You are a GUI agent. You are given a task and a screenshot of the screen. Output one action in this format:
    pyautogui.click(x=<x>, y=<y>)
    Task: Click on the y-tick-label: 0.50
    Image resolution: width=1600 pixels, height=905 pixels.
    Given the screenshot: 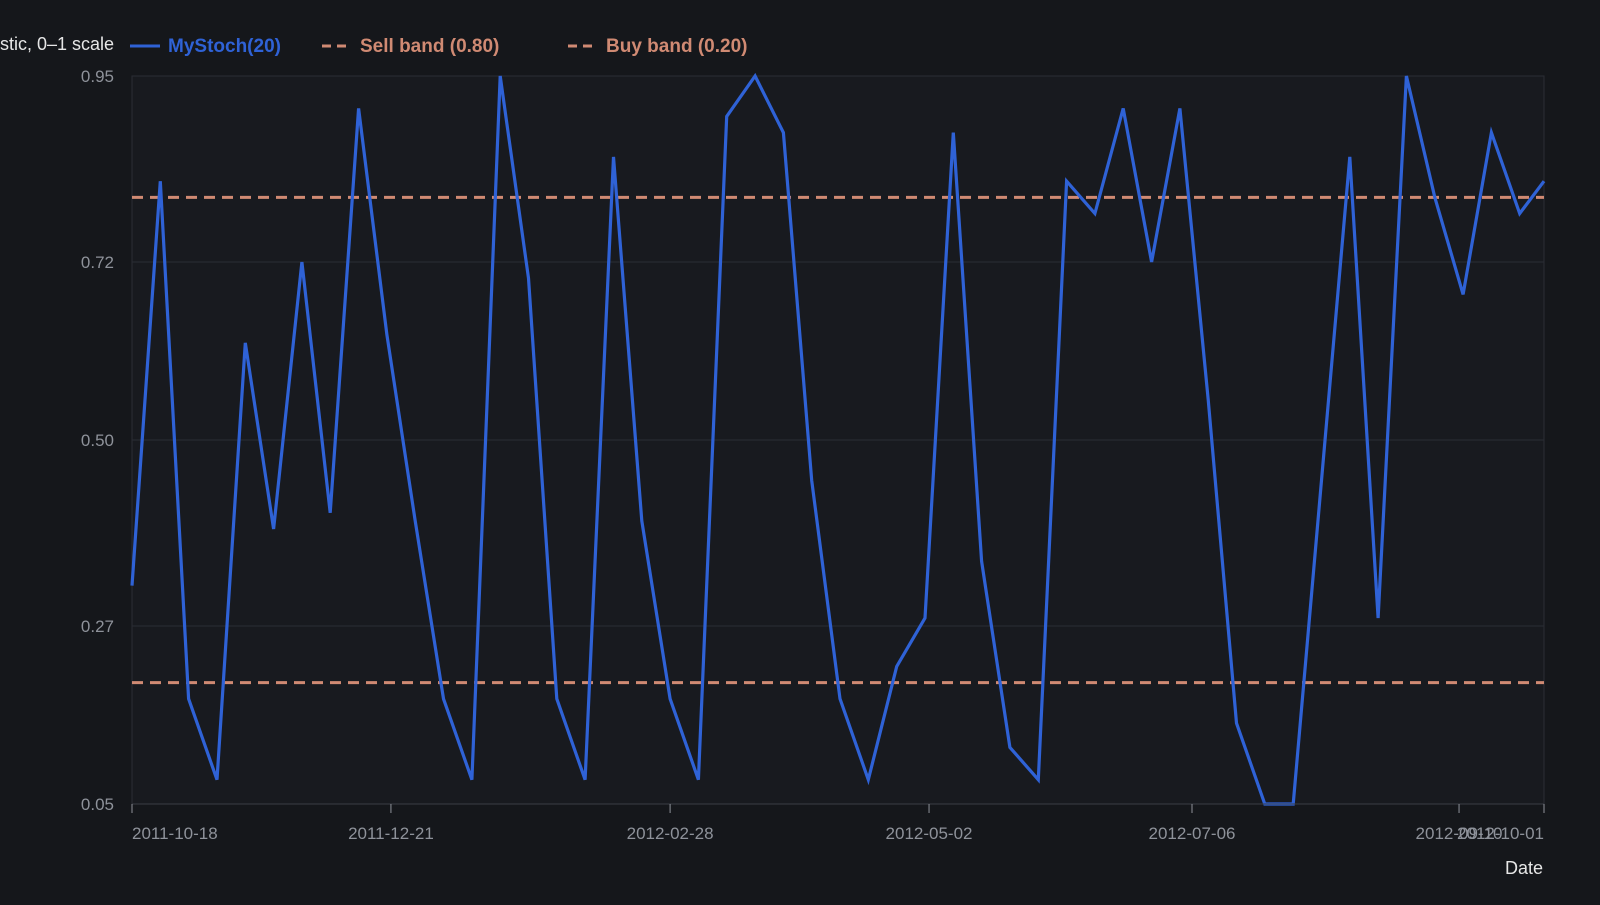 What is the action you would take?
    pyautogui.click(x=97, y=440)
    